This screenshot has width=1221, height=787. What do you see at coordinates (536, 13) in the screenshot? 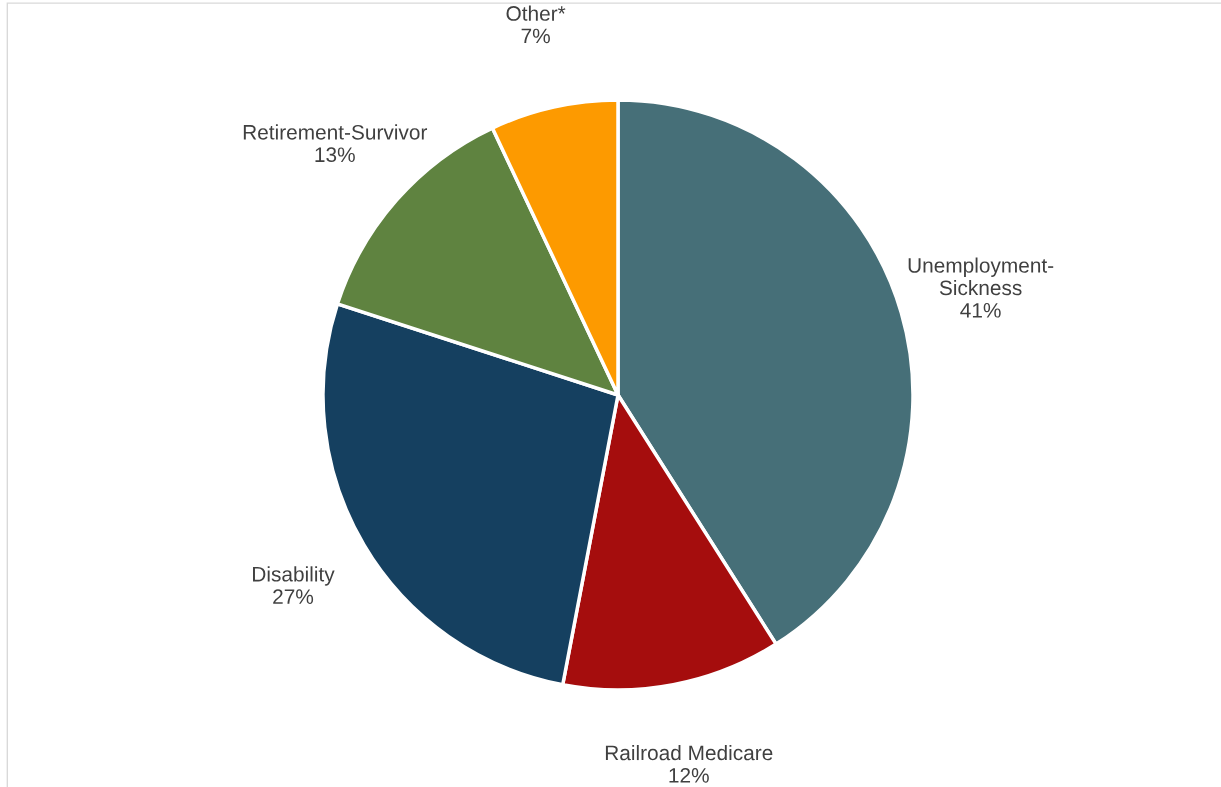
I see `slice-label: Other*` at bounding box center [536, 13].